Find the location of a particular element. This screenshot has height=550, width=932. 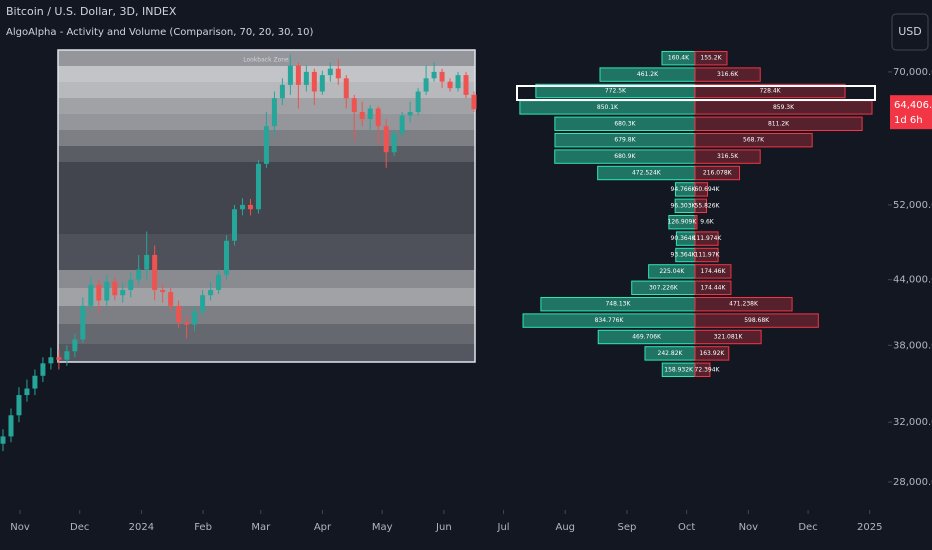

current-row-highlight is located at coordinates (696, 93).